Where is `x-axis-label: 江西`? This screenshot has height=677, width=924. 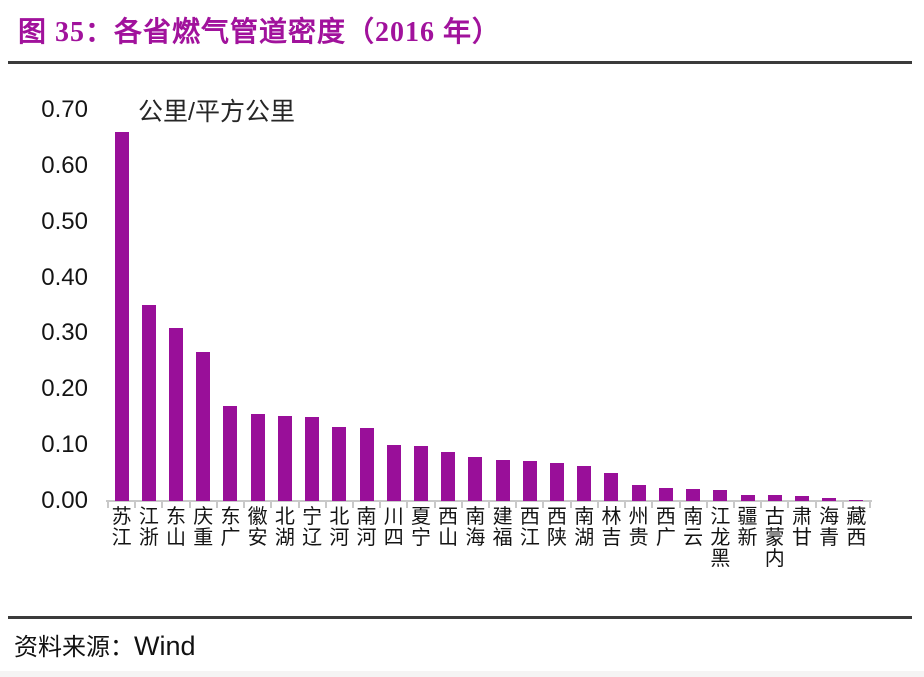
x-axis-label: 江西 is located at coordinates (530, 555).